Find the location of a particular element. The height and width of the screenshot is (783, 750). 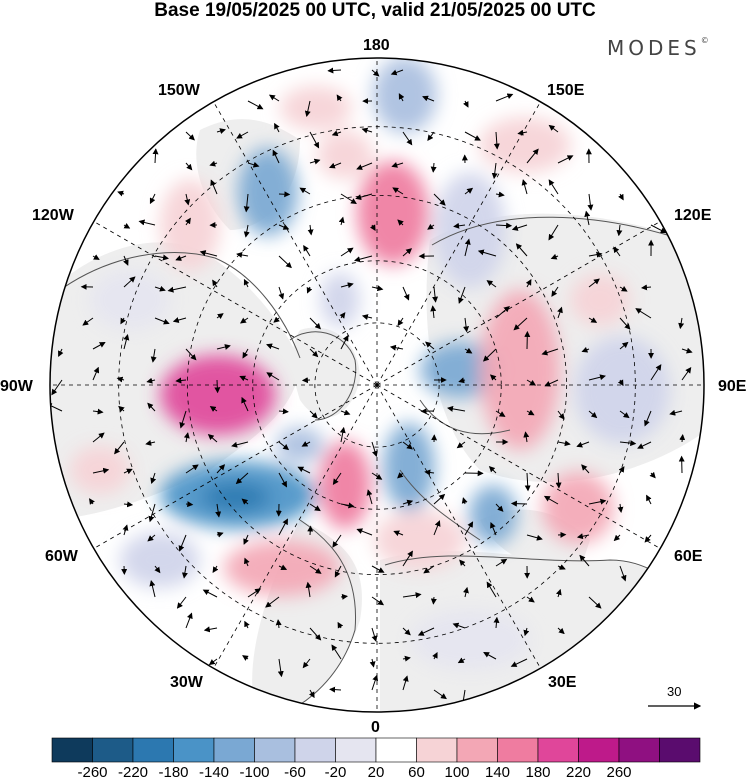

meridian-label-90e: 90E is located at coordinates (732, 386).